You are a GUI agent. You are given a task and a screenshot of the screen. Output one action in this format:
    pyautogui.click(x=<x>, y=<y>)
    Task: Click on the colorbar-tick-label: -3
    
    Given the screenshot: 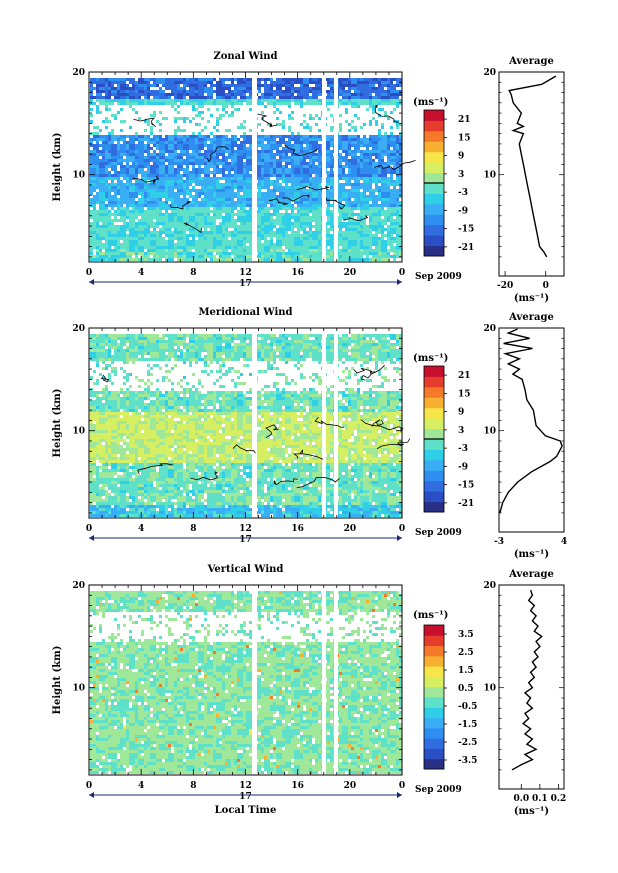 What is the action you would take?
    pyautogui.click(x=463, y=449)
    